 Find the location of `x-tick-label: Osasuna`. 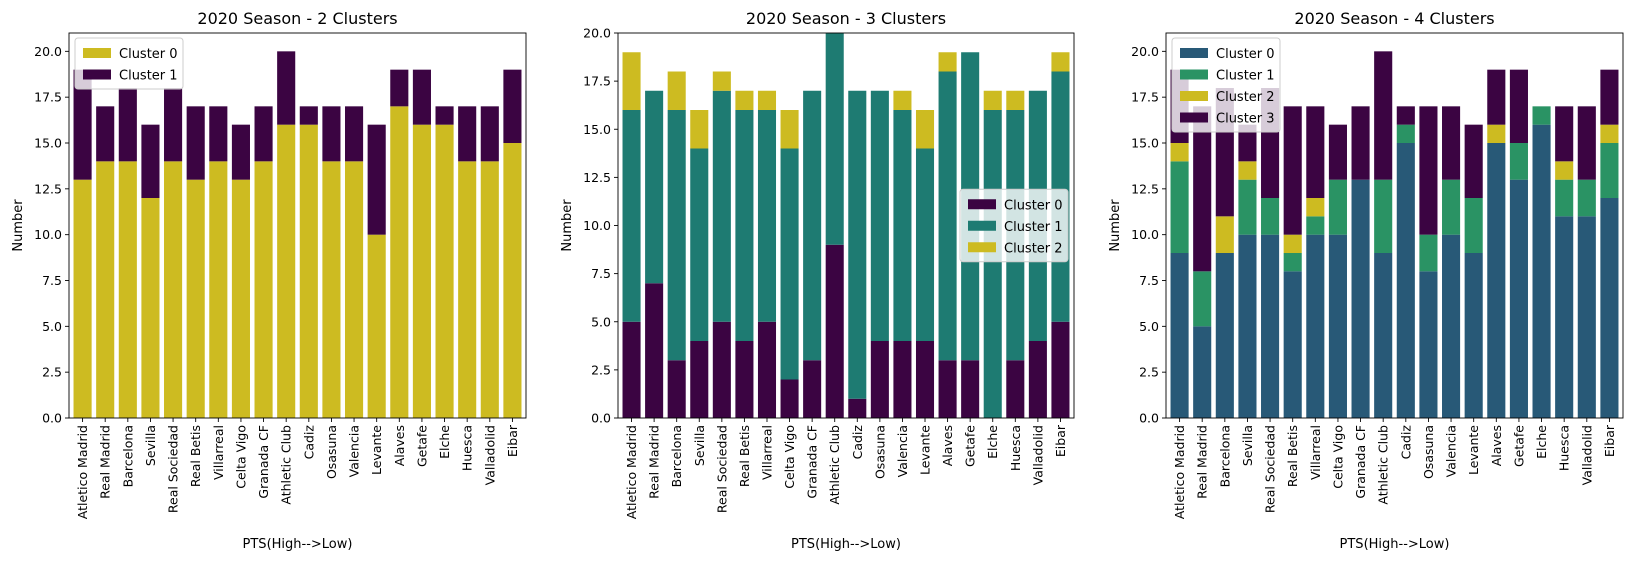

x-tick-label: Osasuna is located at coordinates (1428, 452).